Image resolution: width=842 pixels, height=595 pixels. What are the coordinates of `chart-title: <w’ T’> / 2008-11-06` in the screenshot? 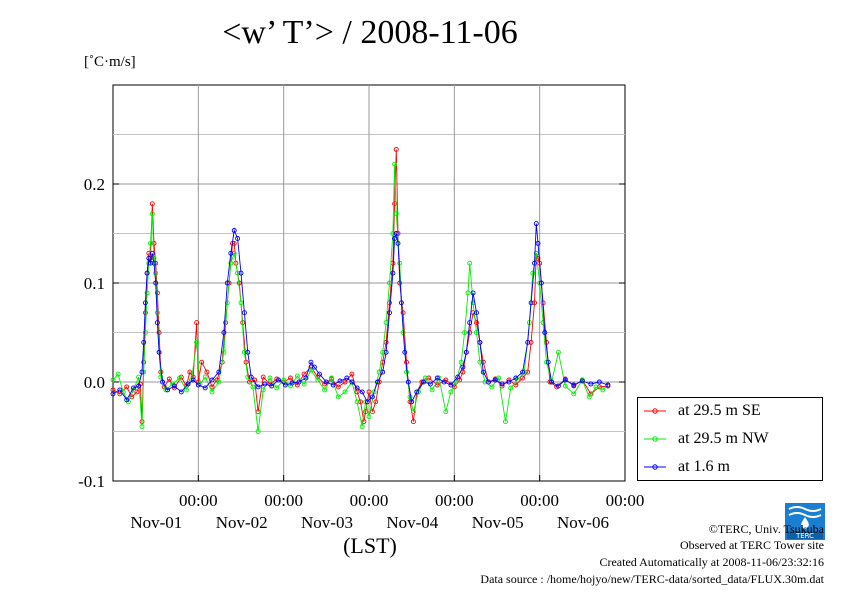 It's located at (370, 32).